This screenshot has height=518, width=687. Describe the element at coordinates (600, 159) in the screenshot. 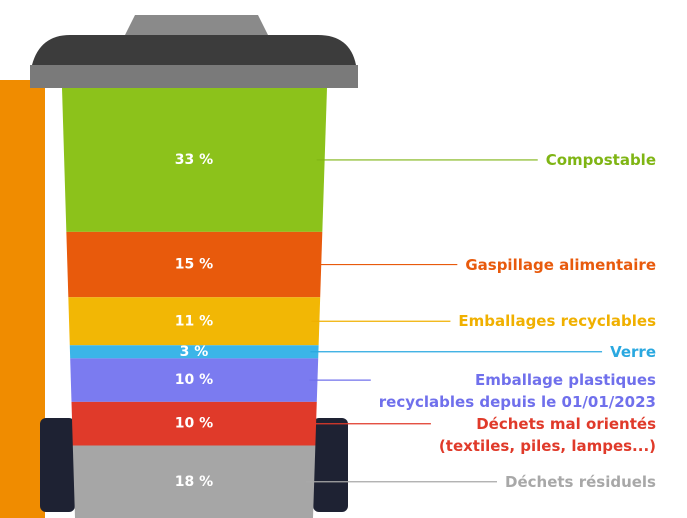

I see `category-label: Compostable` at that location.